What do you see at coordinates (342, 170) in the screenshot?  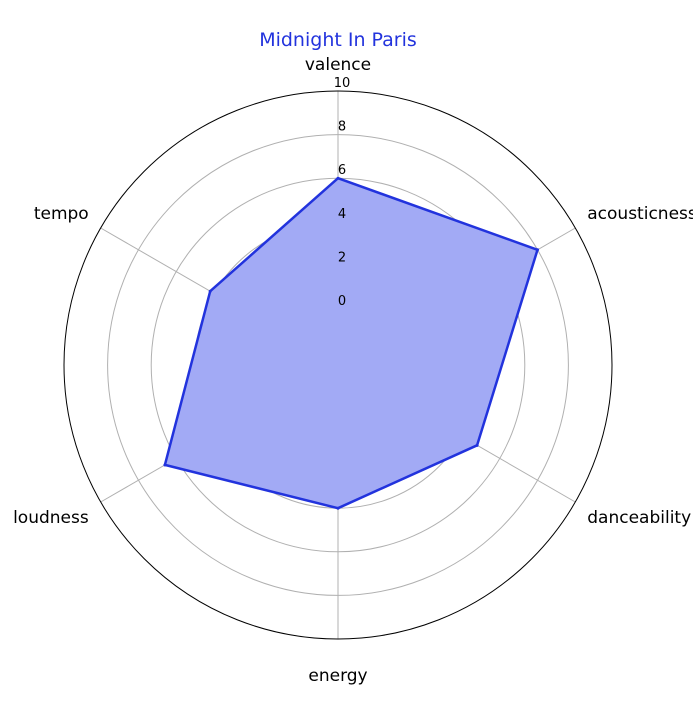 I see `rtick-label-3: 6` at bounding box center [342, 170].